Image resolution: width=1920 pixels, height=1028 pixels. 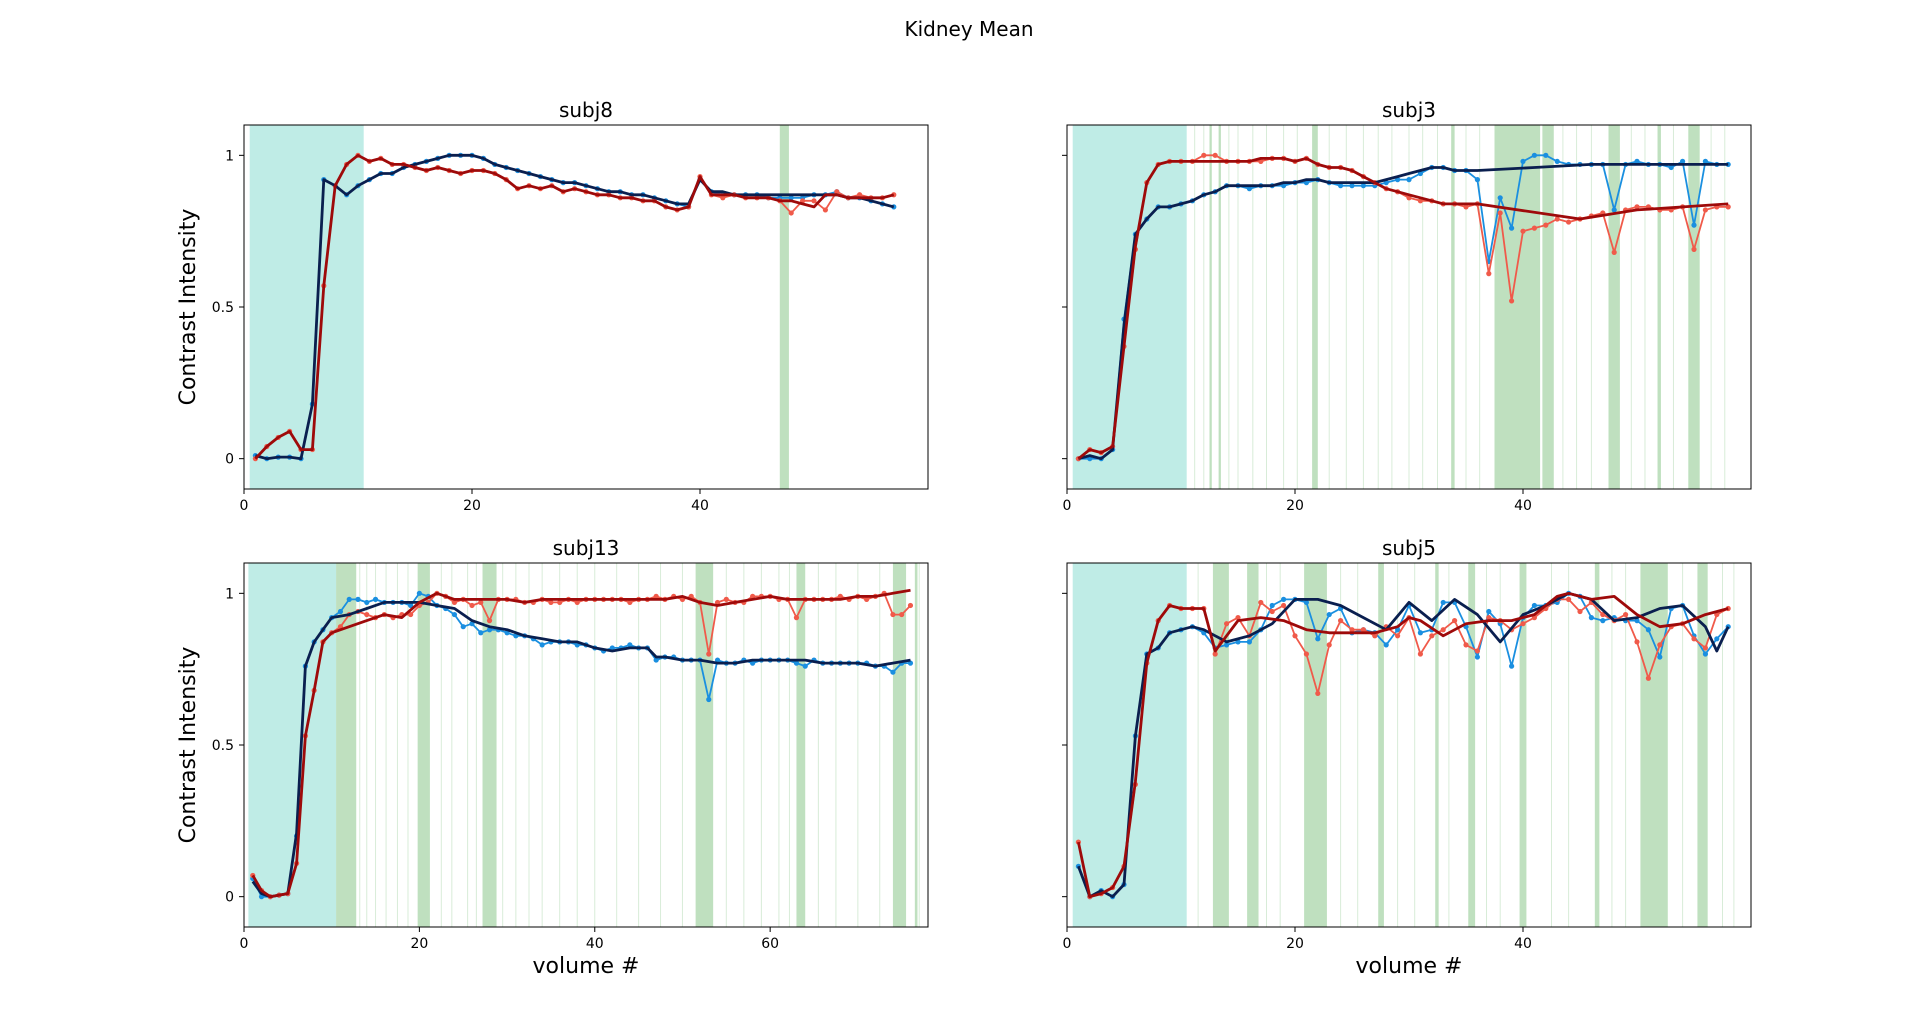 What do you see at coordinates (586, 548) in the screenshot?
I see `subplot-title: subj13` at bounding box center [586, 548].